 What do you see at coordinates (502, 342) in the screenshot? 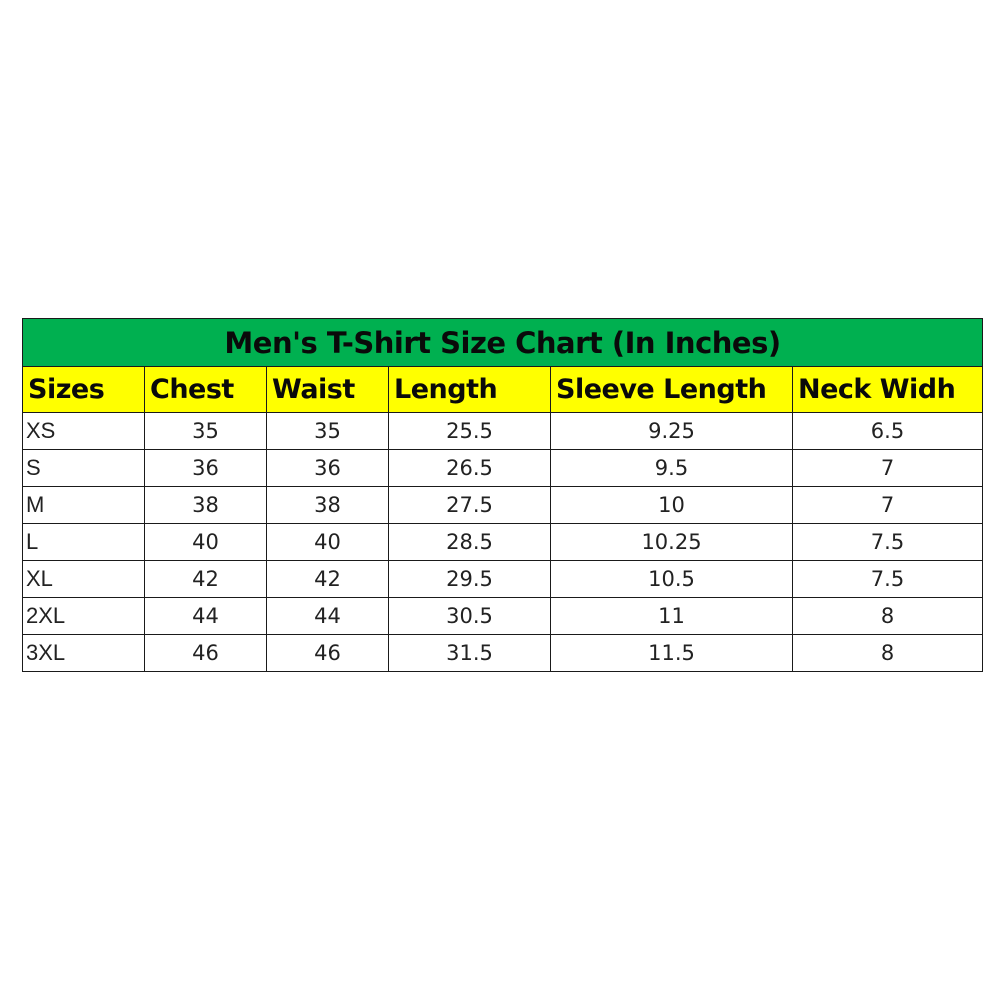
I see `table-title: Men's T-Shirt Size Chart (In Inches)` at bounding box center [502, 342].